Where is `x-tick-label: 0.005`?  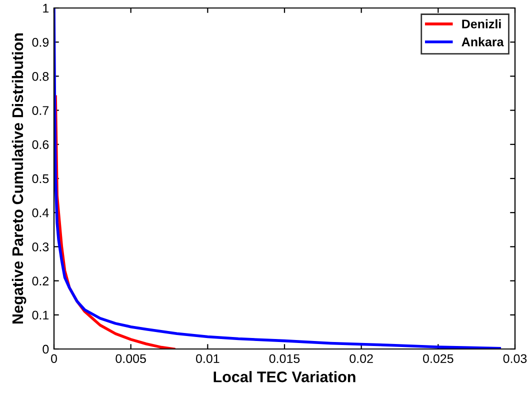
x-tick-label: 0.005 is located at coordinates (131, 359).